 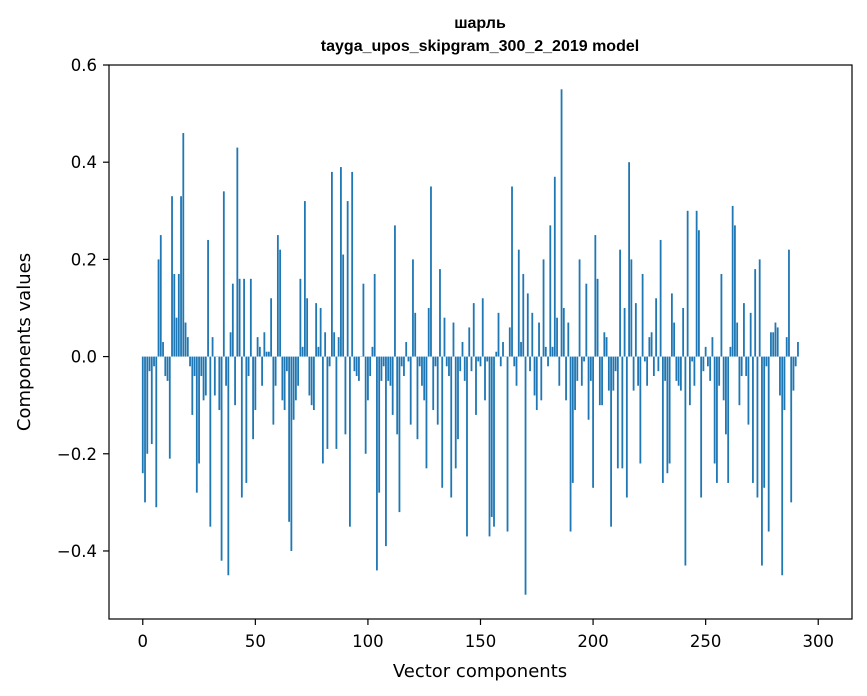 I want to click on x-tick-label: 50, so click(x=255, y=641).